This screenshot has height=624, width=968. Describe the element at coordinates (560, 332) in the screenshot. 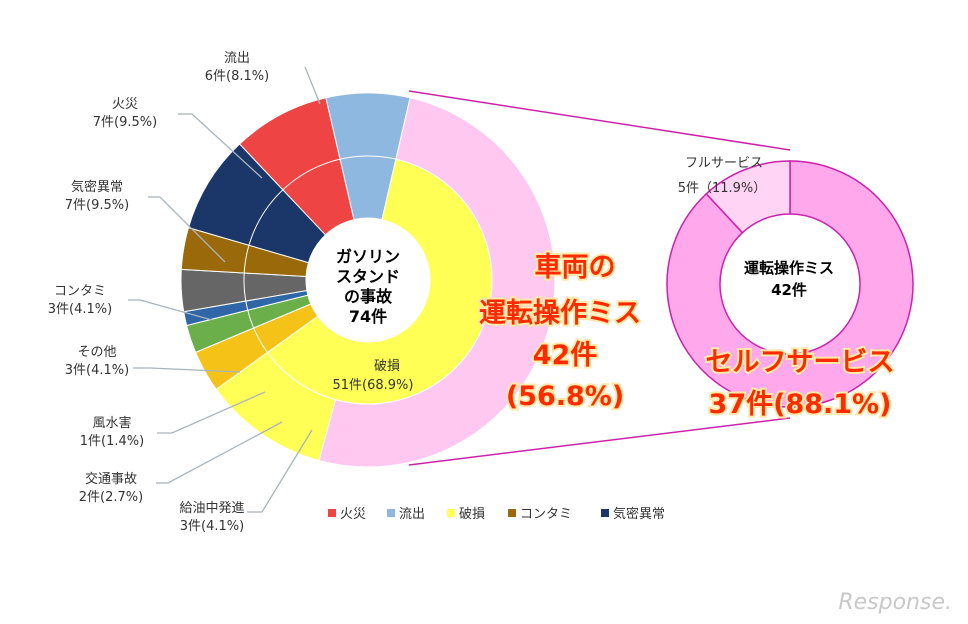

I see `callout-left: 車両の 運転操作ミス 42件 (56.8%)` at that location.